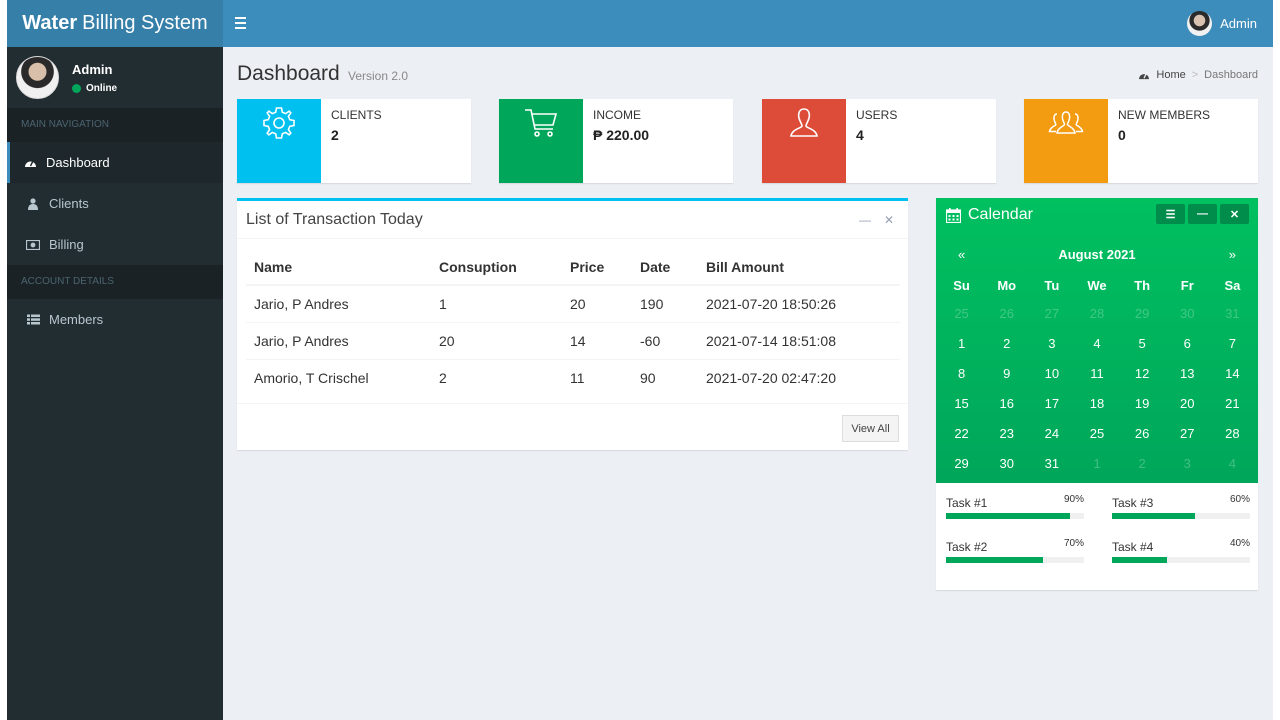 The width and height of the screenshot is (1280, 720). What do you see at coordinates (1097, 403) in the screenshot?
I see `calendar-day: 18` at bounding box center [1097, 403].